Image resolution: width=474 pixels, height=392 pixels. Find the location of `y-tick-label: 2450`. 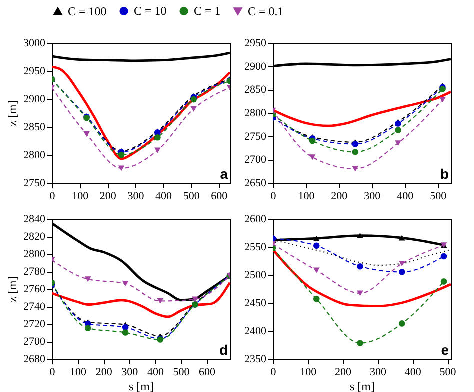

y-tick-label: 2450 is located at coordinates (255, 304).